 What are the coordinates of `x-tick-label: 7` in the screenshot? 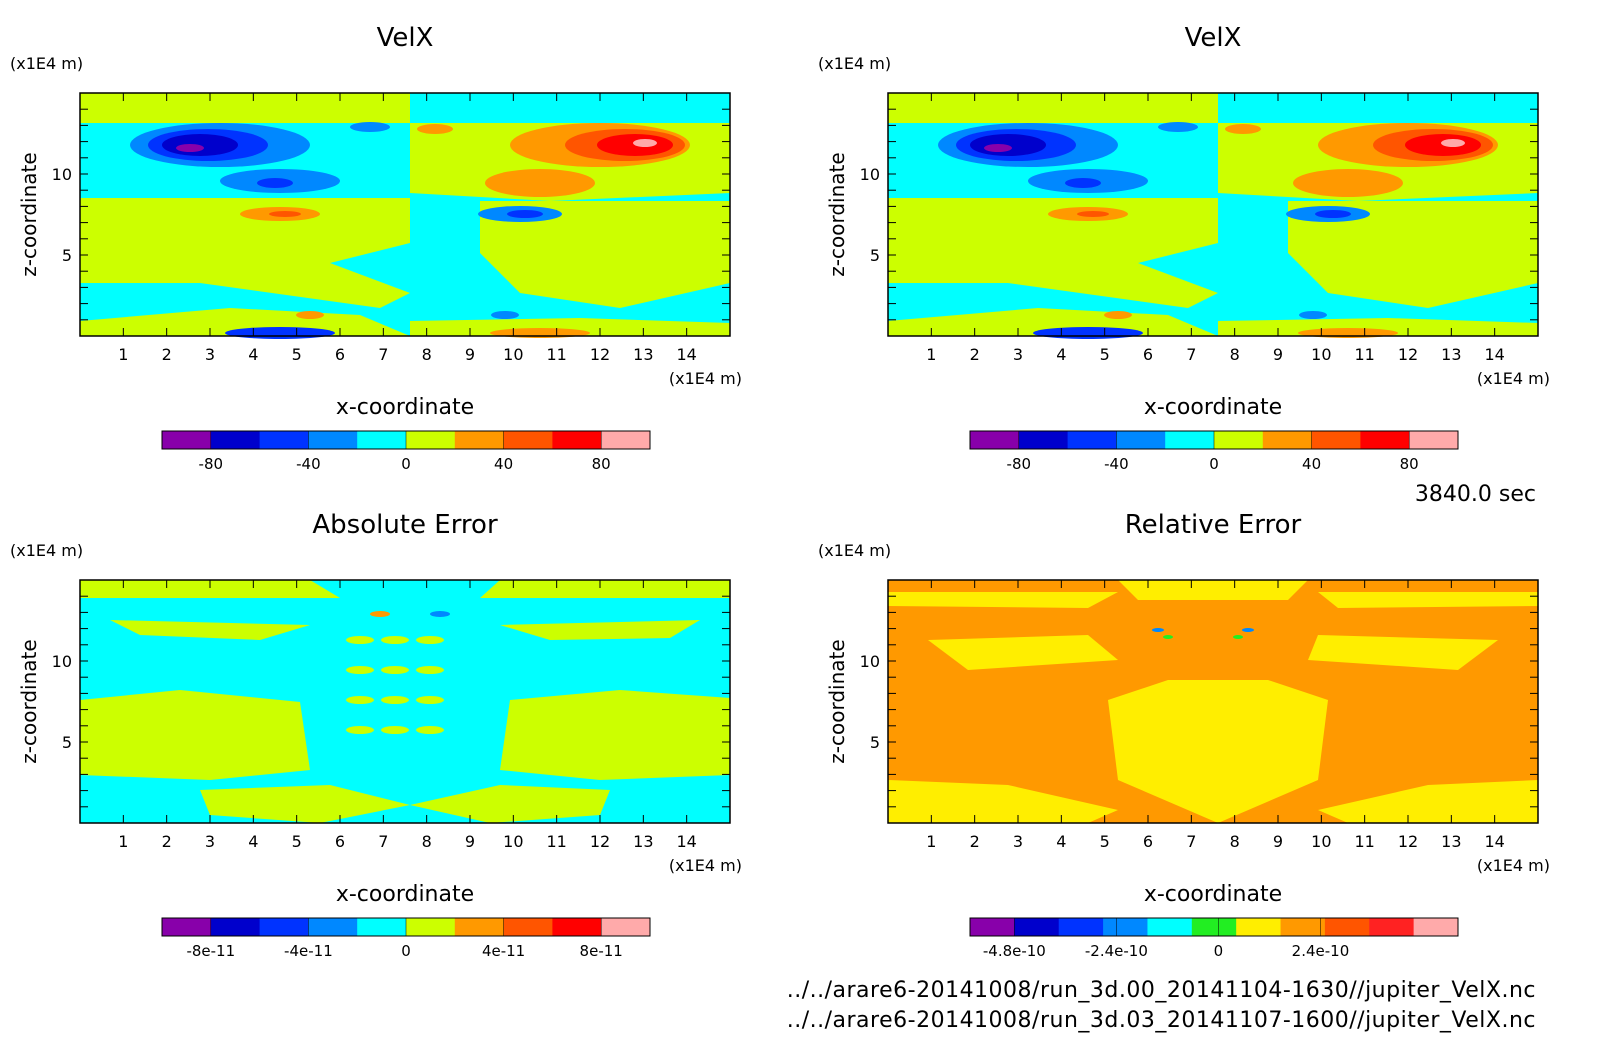 It's located at (383, 841).